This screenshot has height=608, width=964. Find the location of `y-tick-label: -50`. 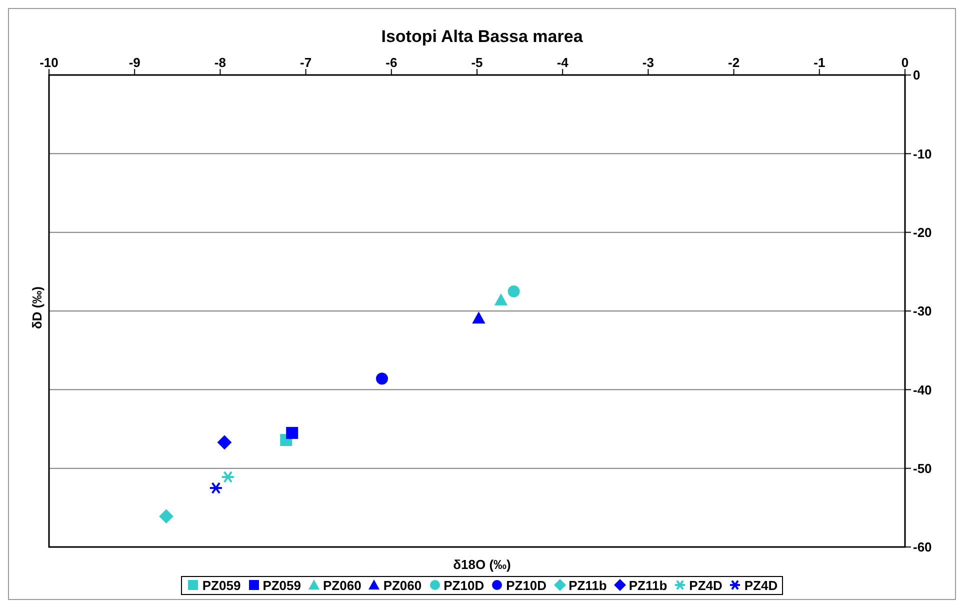

y-tick-label: -50 is located at coordinates (922, 468).